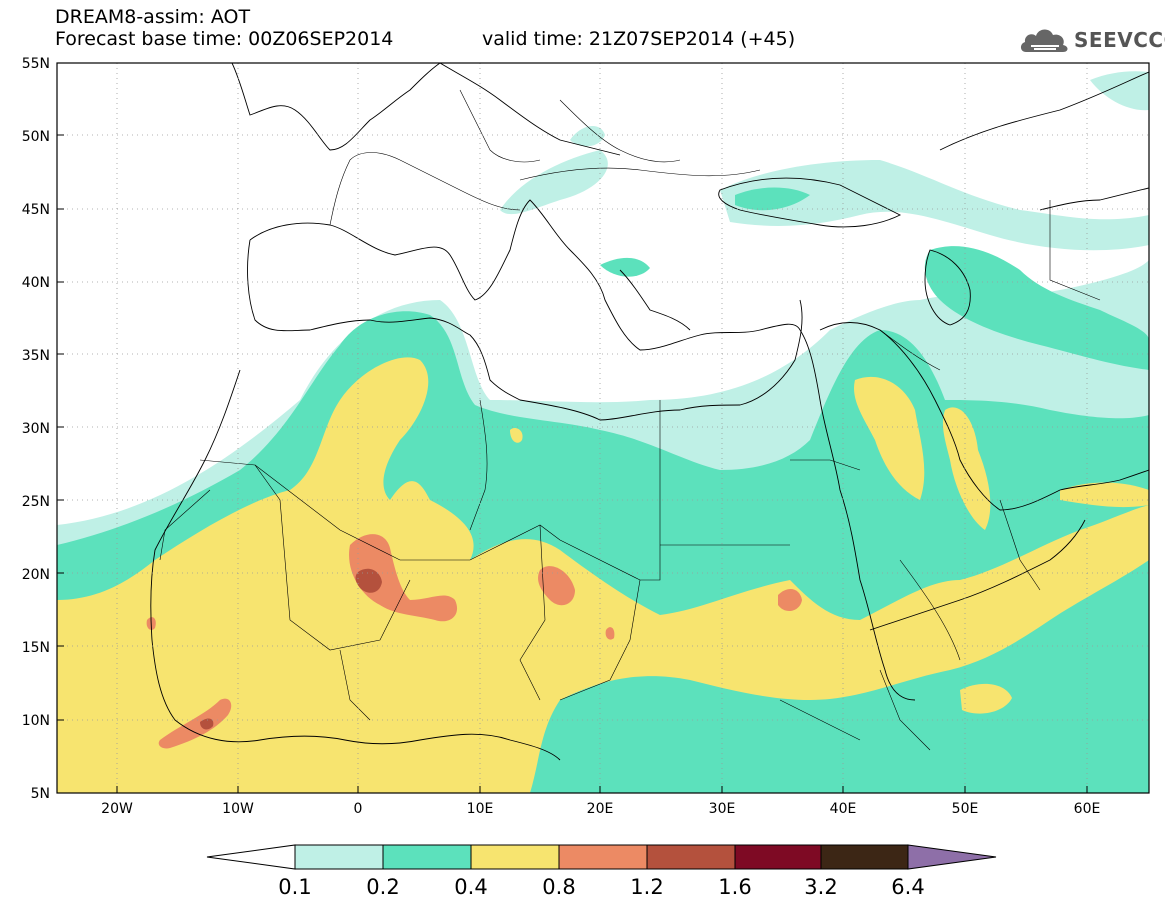 This screenshot has height=905, width=1165. What do you see at coordinates (843, 809) in the screenshot?
I see `lon-label: 40E` at bounding box center [843, 809].